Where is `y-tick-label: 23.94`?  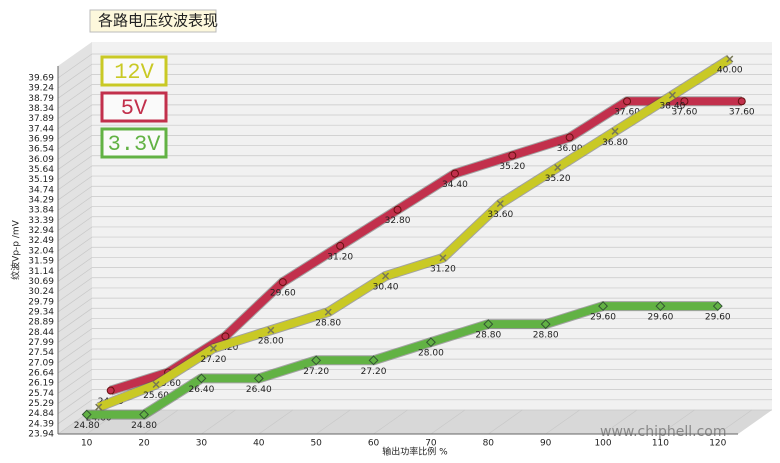 y-tick-label: 23.94 is located at coordinates (41, 435).